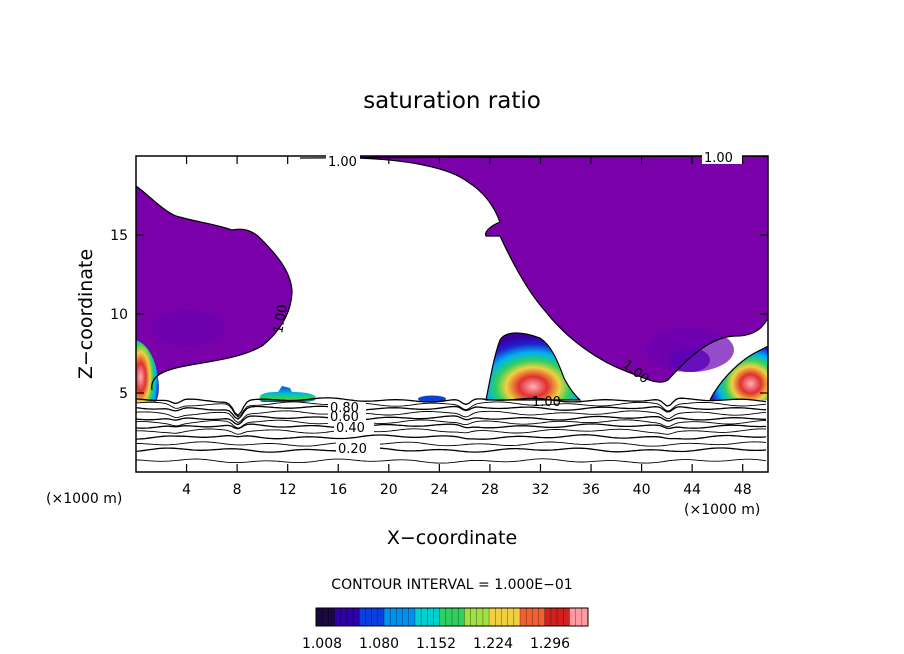 The image size is (904, 654). I want to click on contour-label-top-right: 1.00, so click(718, 158).